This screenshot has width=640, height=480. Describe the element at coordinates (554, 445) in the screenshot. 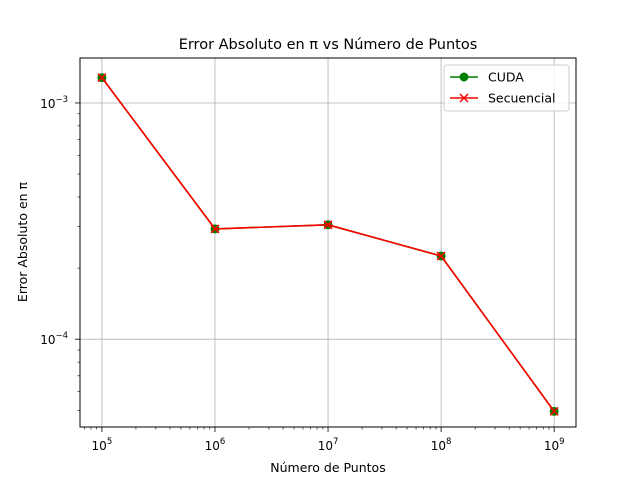

I see `x-tick-label: 10⁹` at that location.